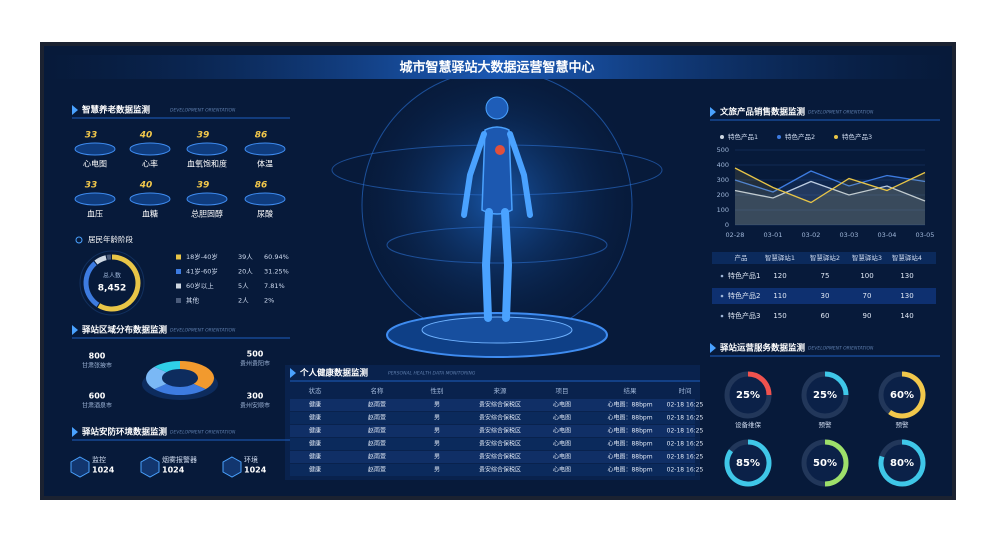 The width and height of the screenshot is (1000, 545). I want to click on column-header: 名称, so click(378, 390).